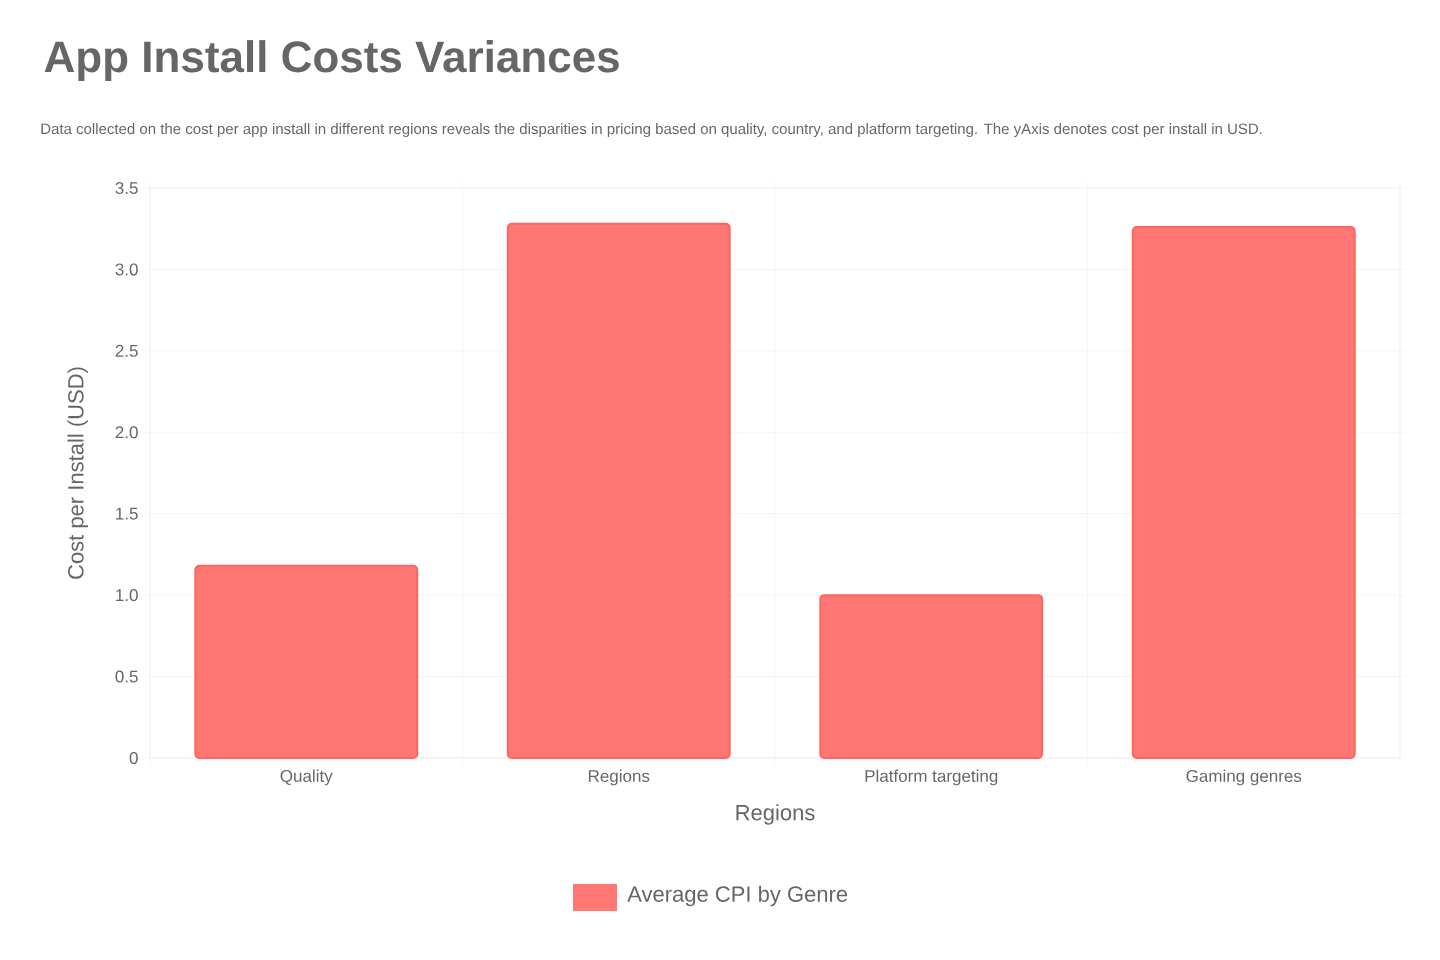 The height and width of the screenshot is (960, 1440). What do you see at coordinates (737, 896) in the screenshot?
I see `legend-label: Average CPI by Genre` at bounding box center [737, 896].